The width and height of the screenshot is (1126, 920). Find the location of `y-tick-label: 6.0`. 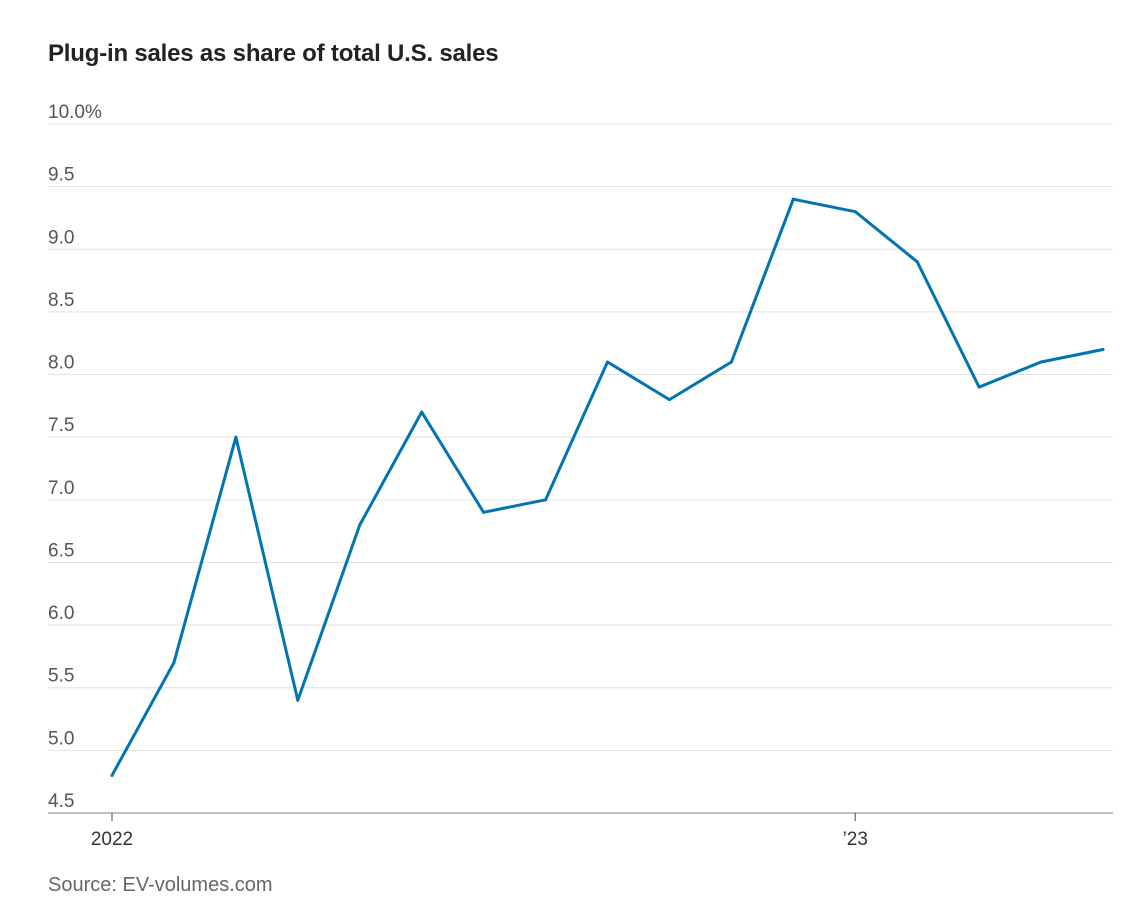

y-tick-label: 6.0 is located at coordinates (61, 613).